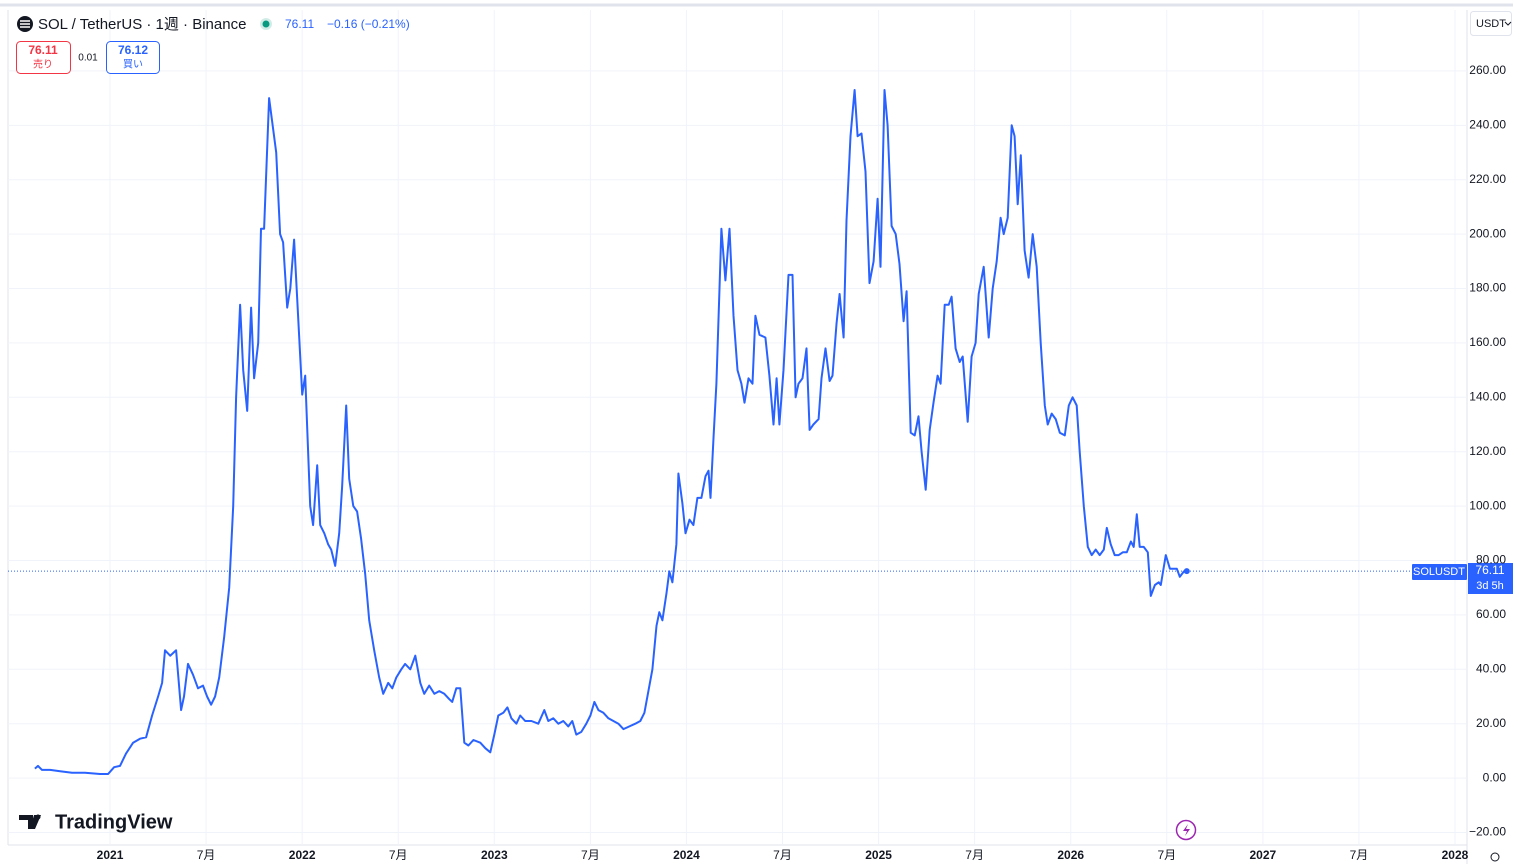 The width and height of the screenshot is (1513, 864). What do you see at coordinates (1495, 777) in the screenshot?
I see `y-tick-label: 0.00` at bounding box center [1495, 777].